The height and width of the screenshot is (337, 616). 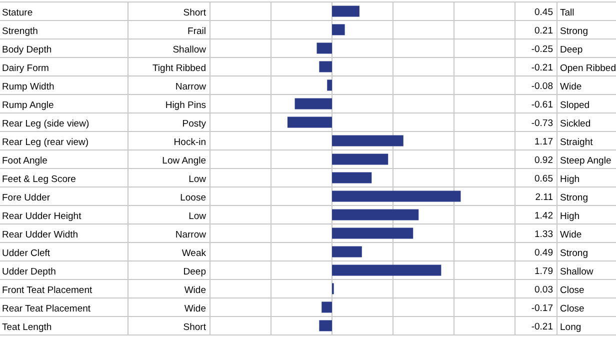 What do you see at coordinates (26, 68) in the screenshot?
I see `y-tick-label: Dairy Form` at bounding box center [26, 68].